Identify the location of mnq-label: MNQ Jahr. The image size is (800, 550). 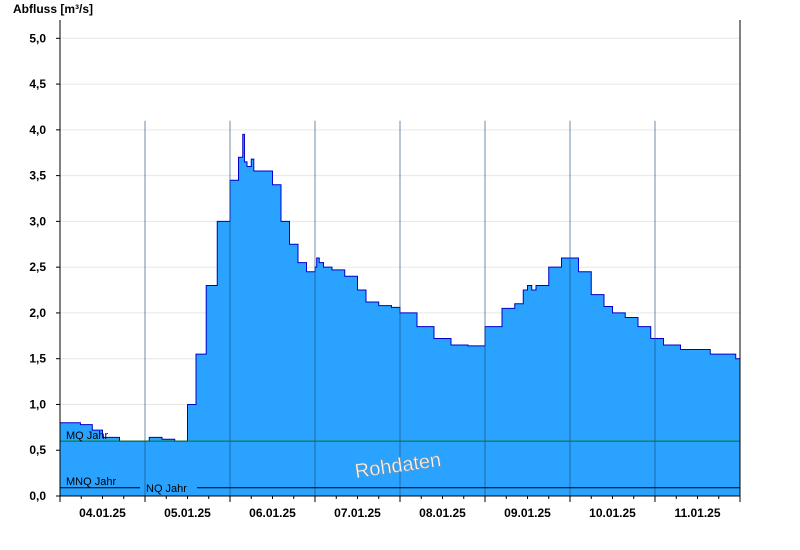
(91, 482).